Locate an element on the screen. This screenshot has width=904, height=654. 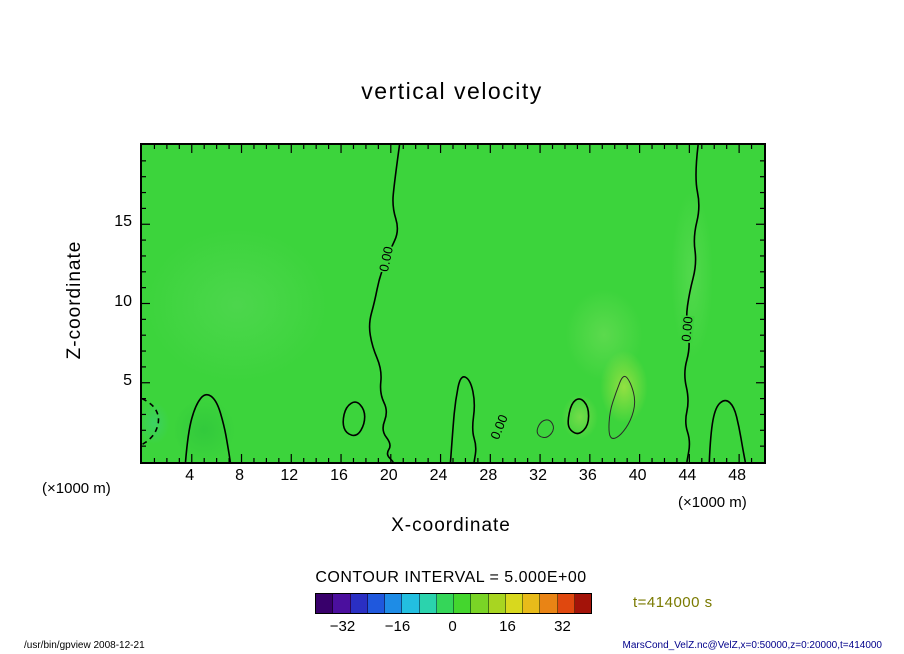
x-tick-label: 40 is located at coordinates (637, 475).